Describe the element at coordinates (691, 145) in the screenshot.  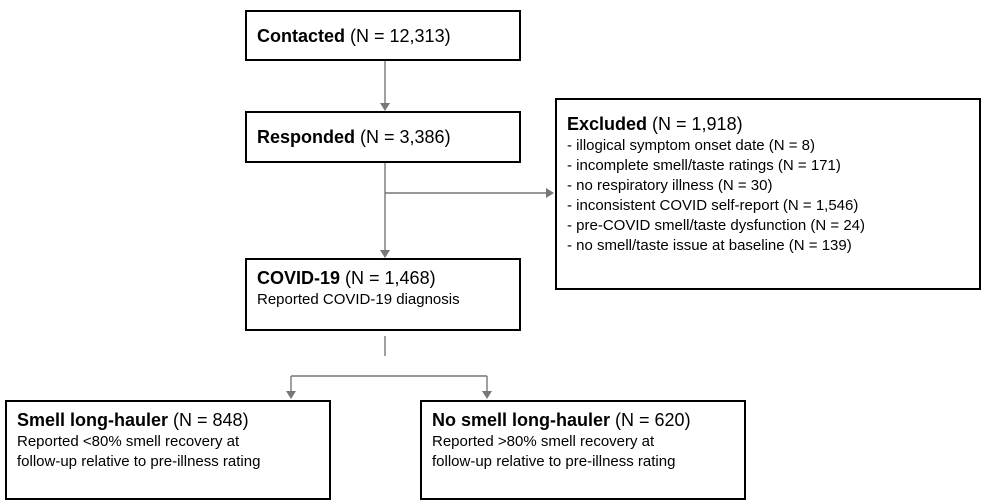
I see `excluded-item: - illogical symptom onset date (N = 8)` at that location.